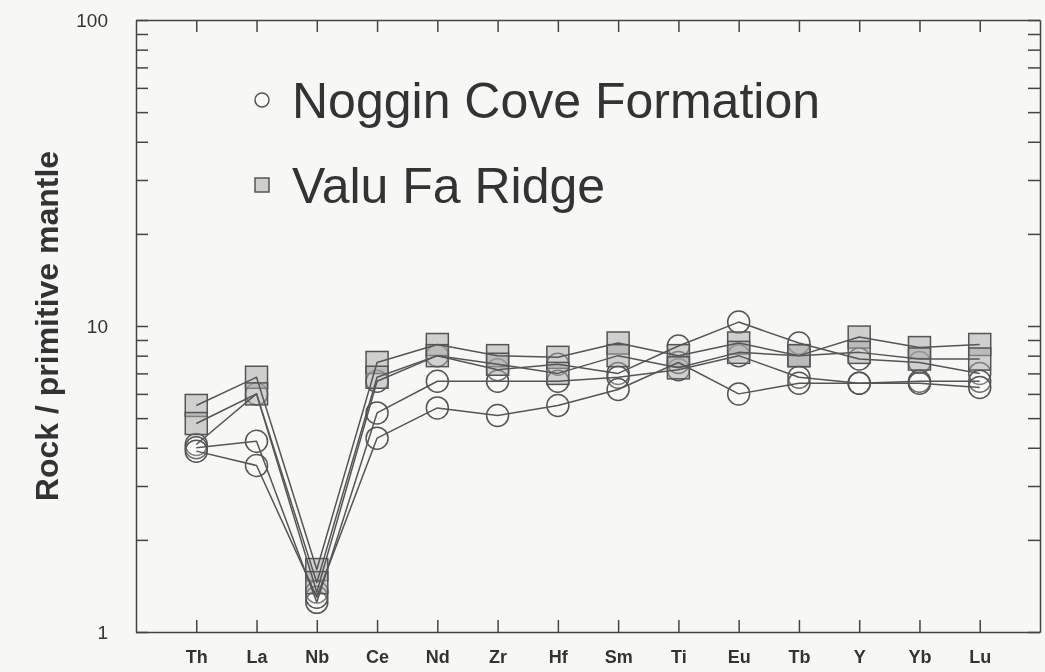 The height and width of the screenshot is (672, 1045). Describe the element at coordinates (196, 656) in the screenshot. I see `x-tick-label: Th` at that location.